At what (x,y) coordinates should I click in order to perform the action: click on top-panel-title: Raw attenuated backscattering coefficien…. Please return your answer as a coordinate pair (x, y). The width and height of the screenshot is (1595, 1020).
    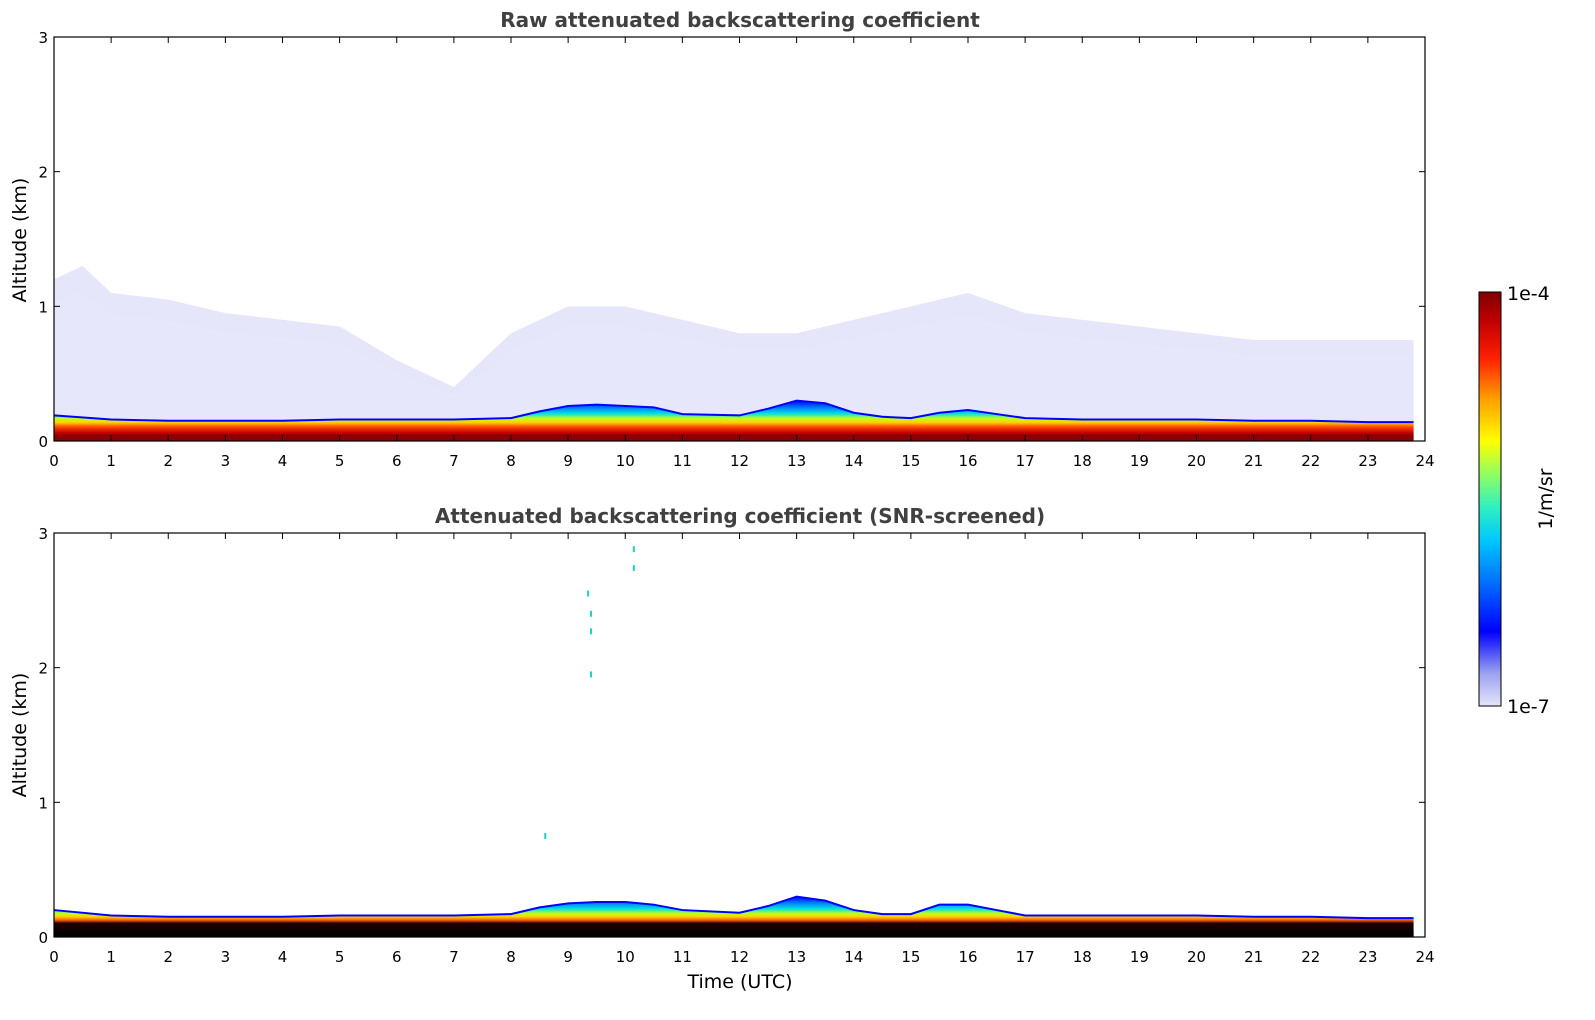
    Looking at the image, I should click on (740, 20).